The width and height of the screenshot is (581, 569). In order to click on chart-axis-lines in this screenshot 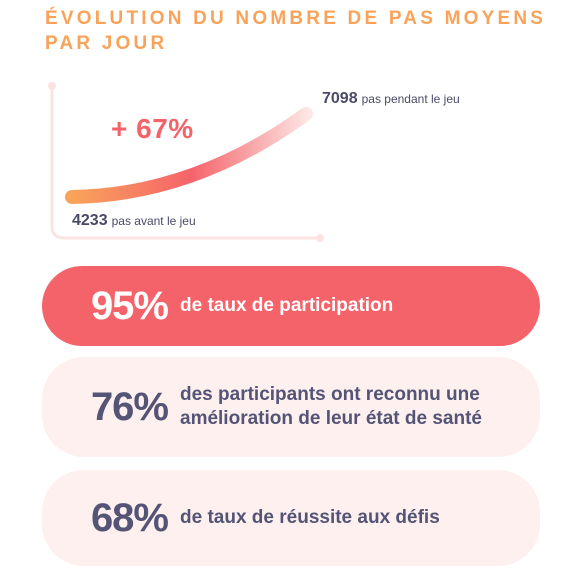, I will do `click(185, 163)`.